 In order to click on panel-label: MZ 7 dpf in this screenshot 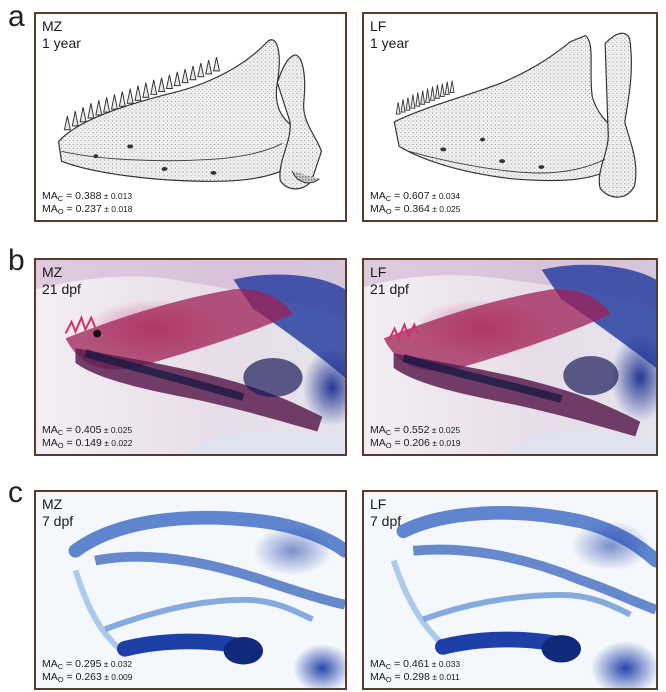, I will do `click(57, 513)`.